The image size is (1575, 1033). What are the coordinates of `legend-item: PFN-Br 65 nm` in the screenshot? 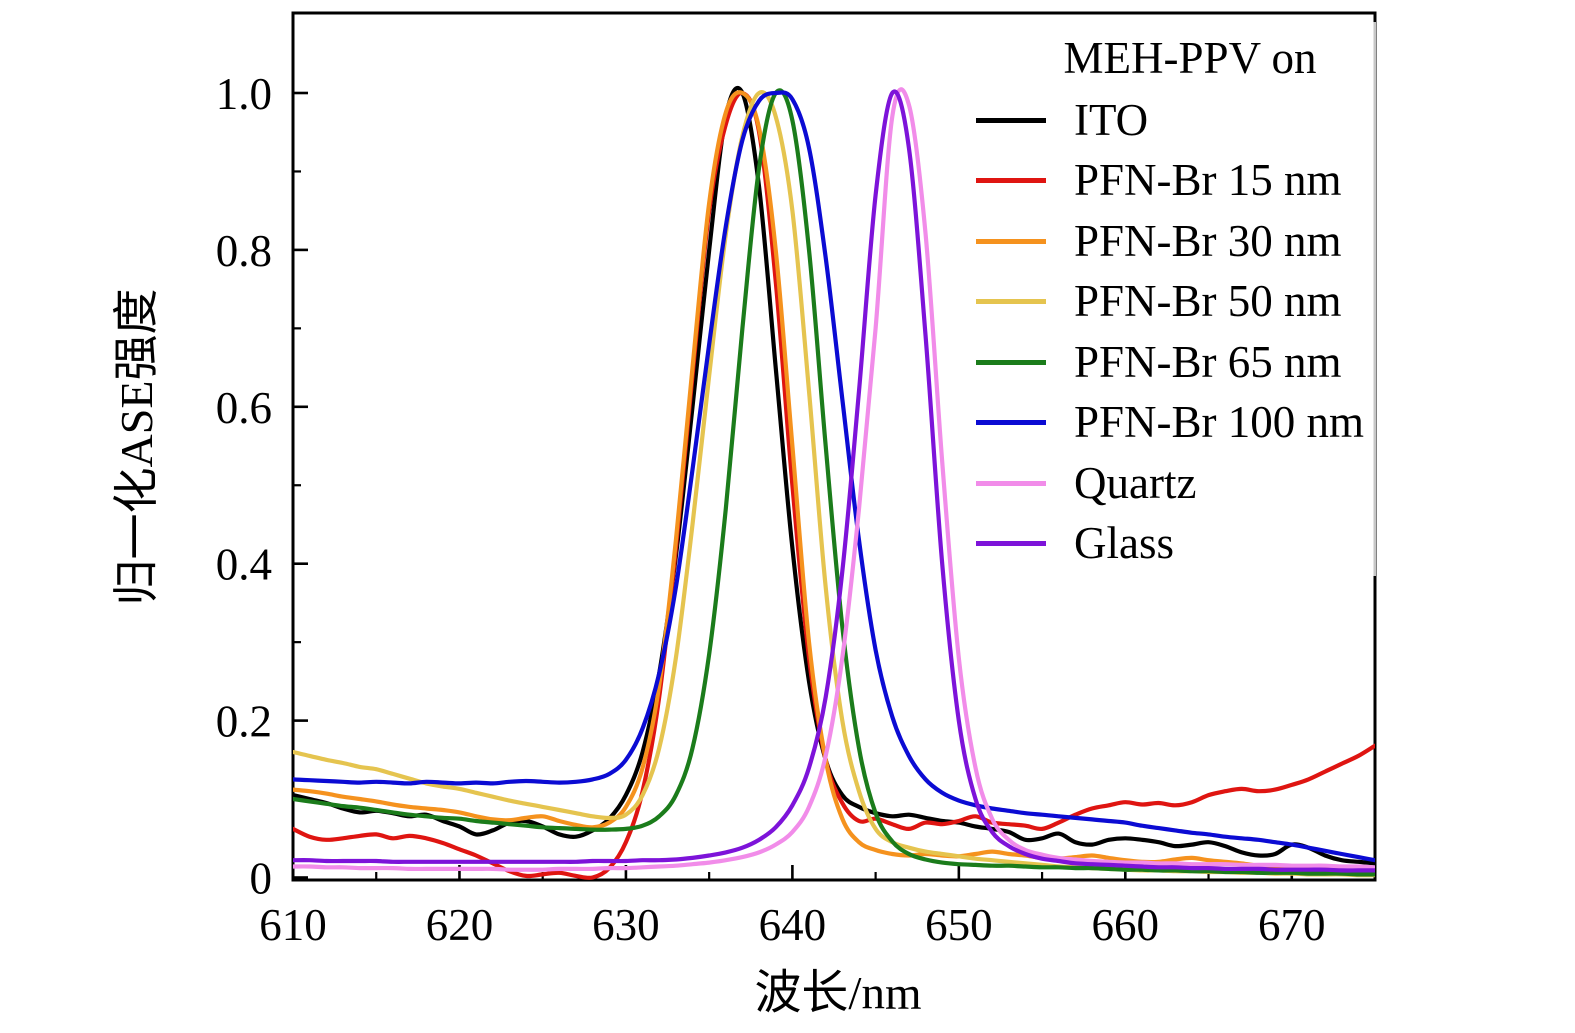 It's located at (1170, 362).